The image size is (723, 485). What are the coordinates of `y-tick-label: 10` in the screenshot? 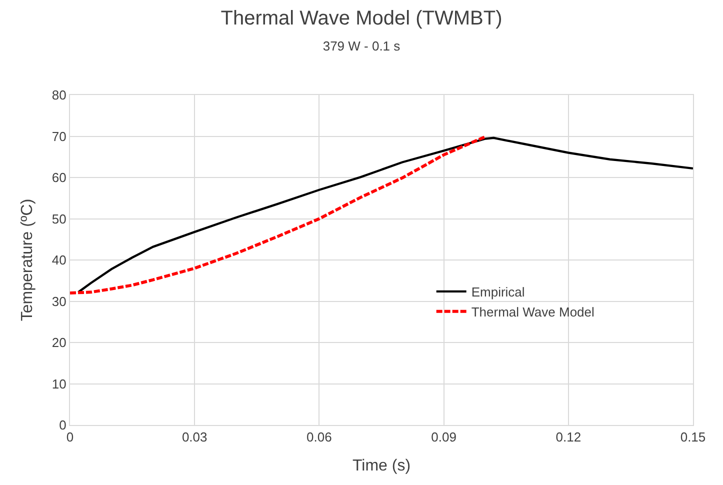 It's located at (59, 384).